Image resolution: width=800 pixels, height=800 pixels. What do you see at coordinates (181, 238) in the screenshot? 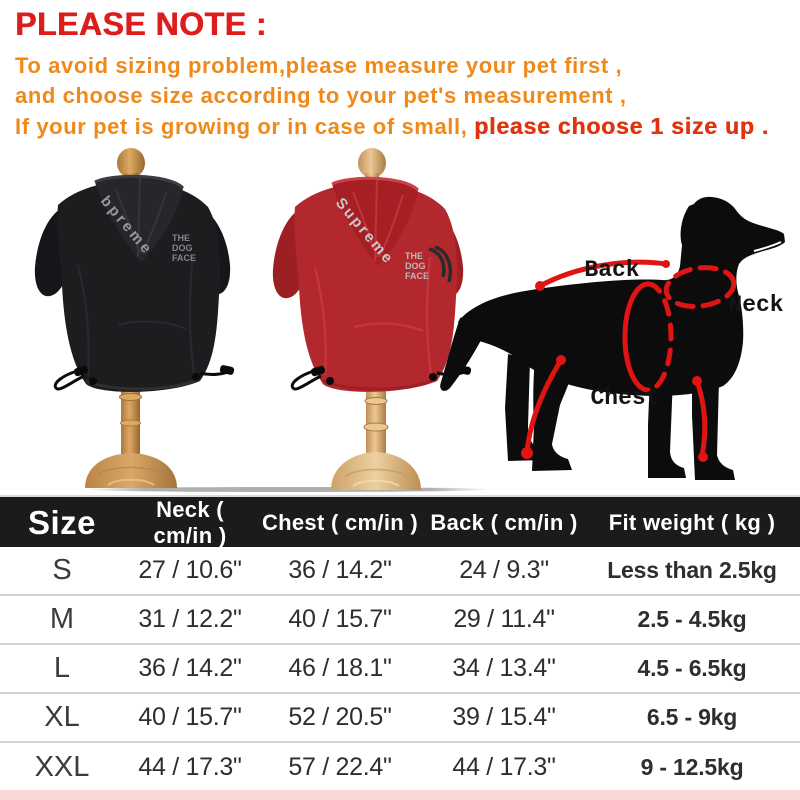
I see `black-hoodie-logo-line-1: THE` at bounding box center [181, 238].